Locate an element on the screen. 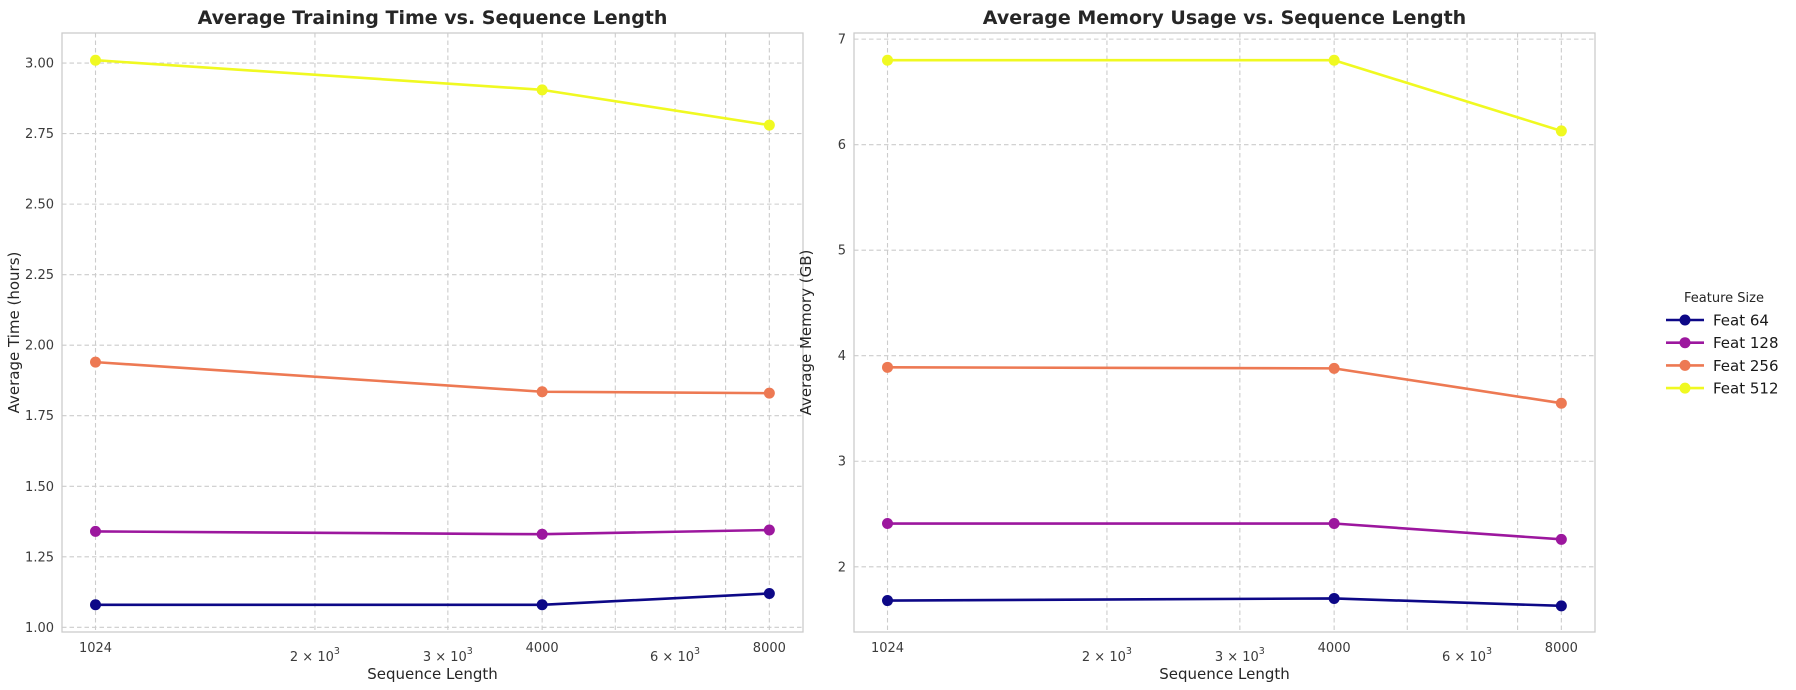 This screenshot has width=1796, height=690. chart-title: Average Memory Usage vs. Sequence Length is located at coordinates (1224, 18).